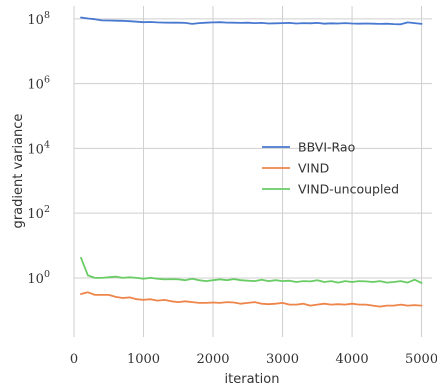 The width and height of the screenshot is (437, 387). I want to click on x-tick-label: 3000, so click(282, 359).